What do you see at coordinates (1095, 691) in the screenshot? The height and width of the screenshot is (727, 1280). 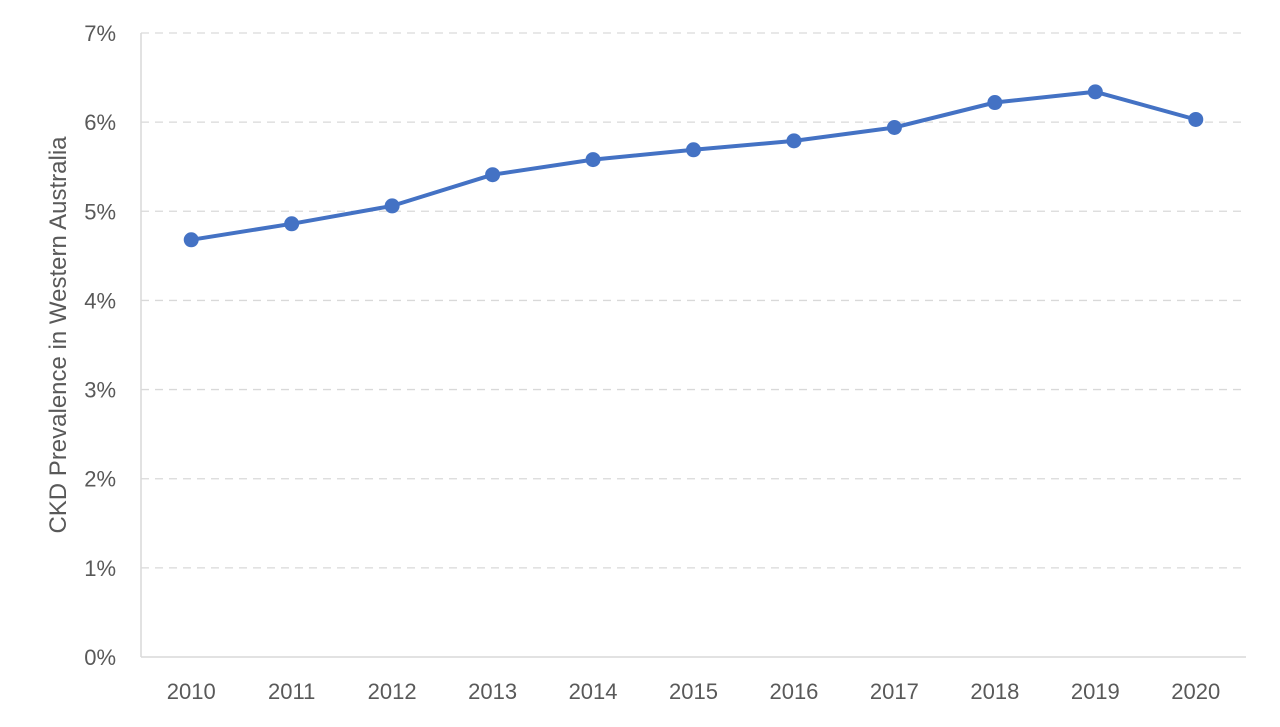 I see `x-tick-label: 2019` at bounding box center [1095, 691].